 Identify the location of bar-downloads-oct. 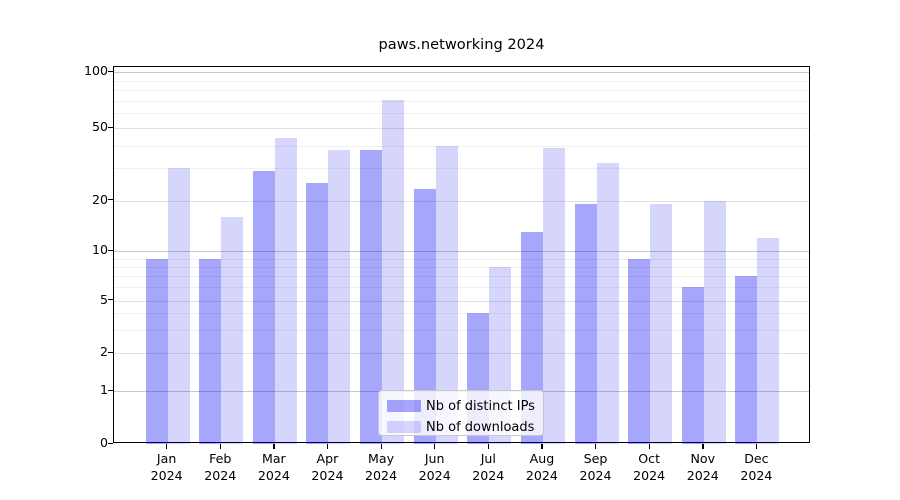
(661, 324).